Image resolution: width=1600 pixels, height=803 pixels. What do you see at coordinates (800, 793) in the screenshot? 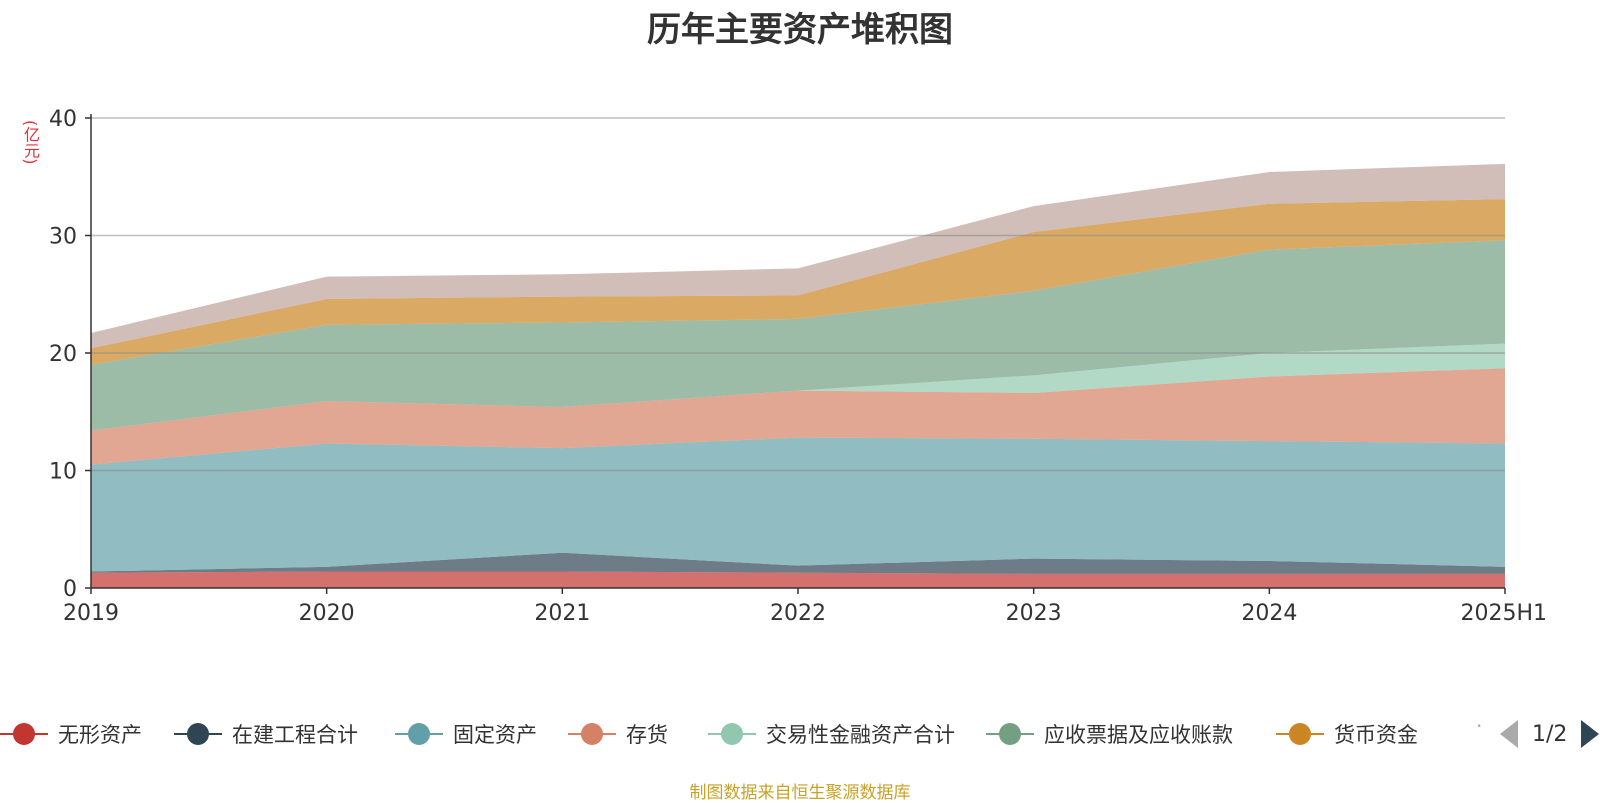
I see `source-note: 制图数据来自恒生聚源数据库` at bounding box center [800, 793].